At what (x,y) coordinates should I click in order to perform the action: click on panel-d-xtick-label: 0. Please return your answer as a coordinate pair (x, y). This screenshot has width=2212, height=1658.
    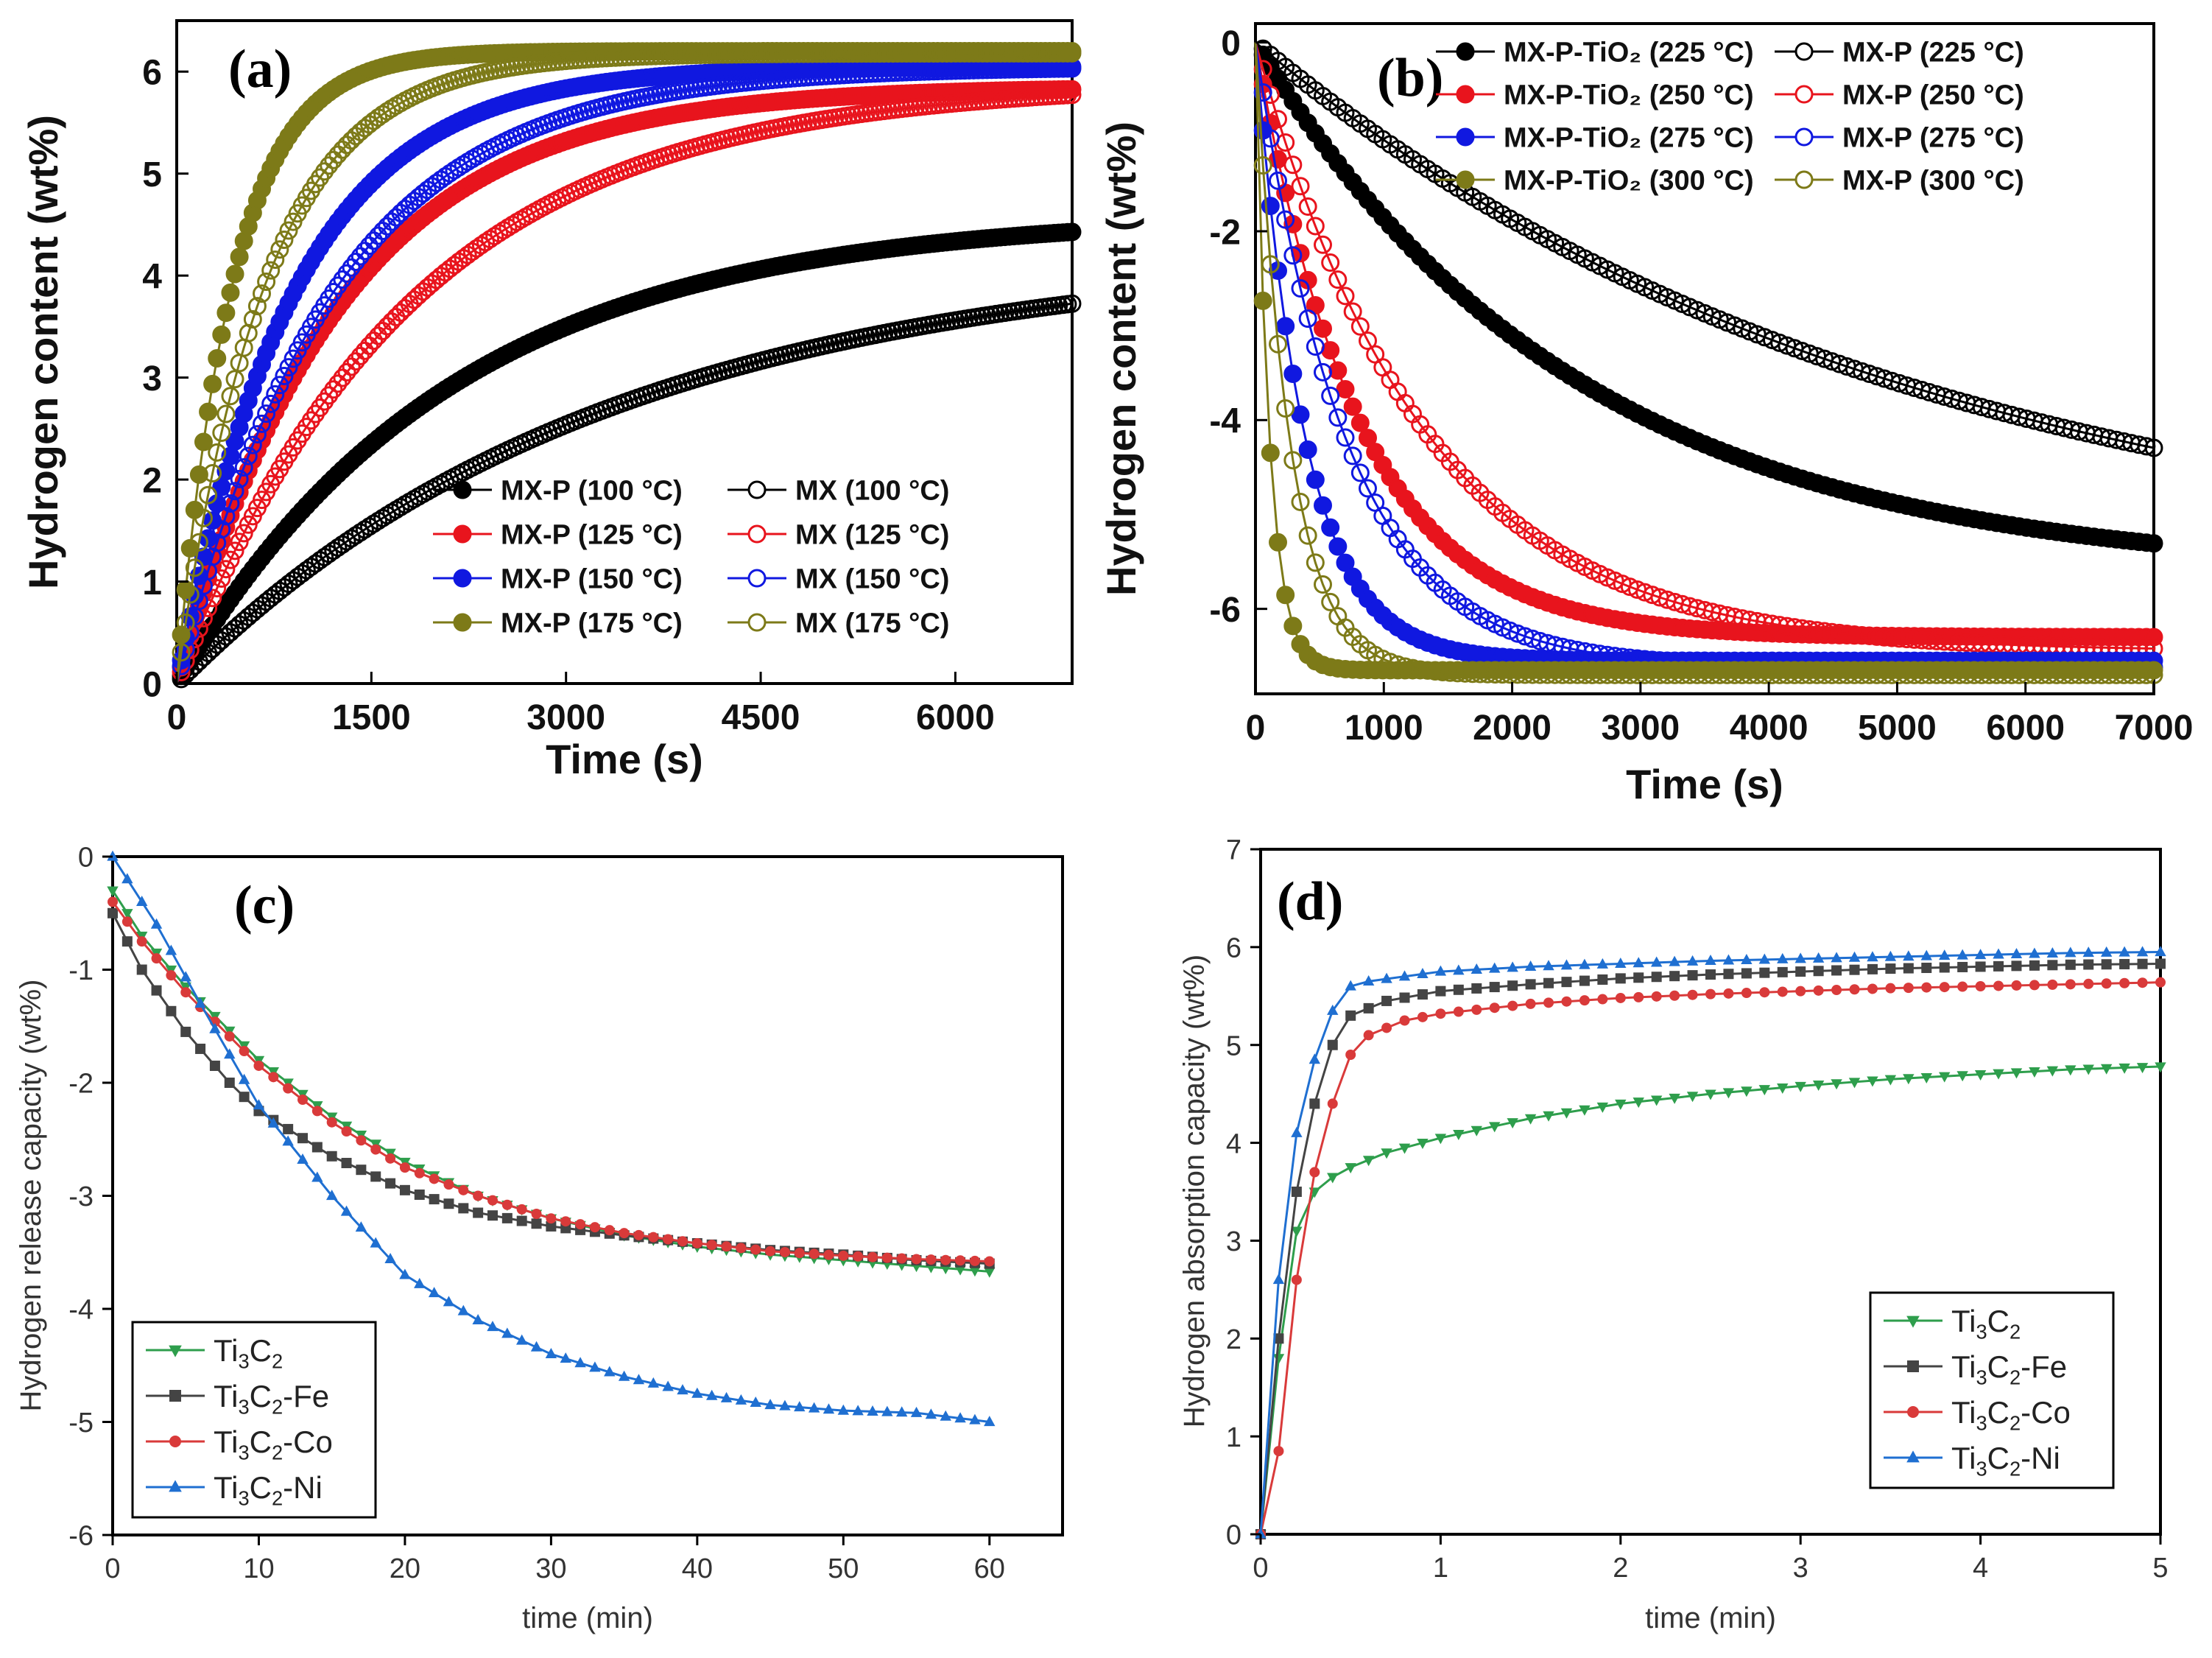
    Looking at the image, I should click on (1260, 1568).